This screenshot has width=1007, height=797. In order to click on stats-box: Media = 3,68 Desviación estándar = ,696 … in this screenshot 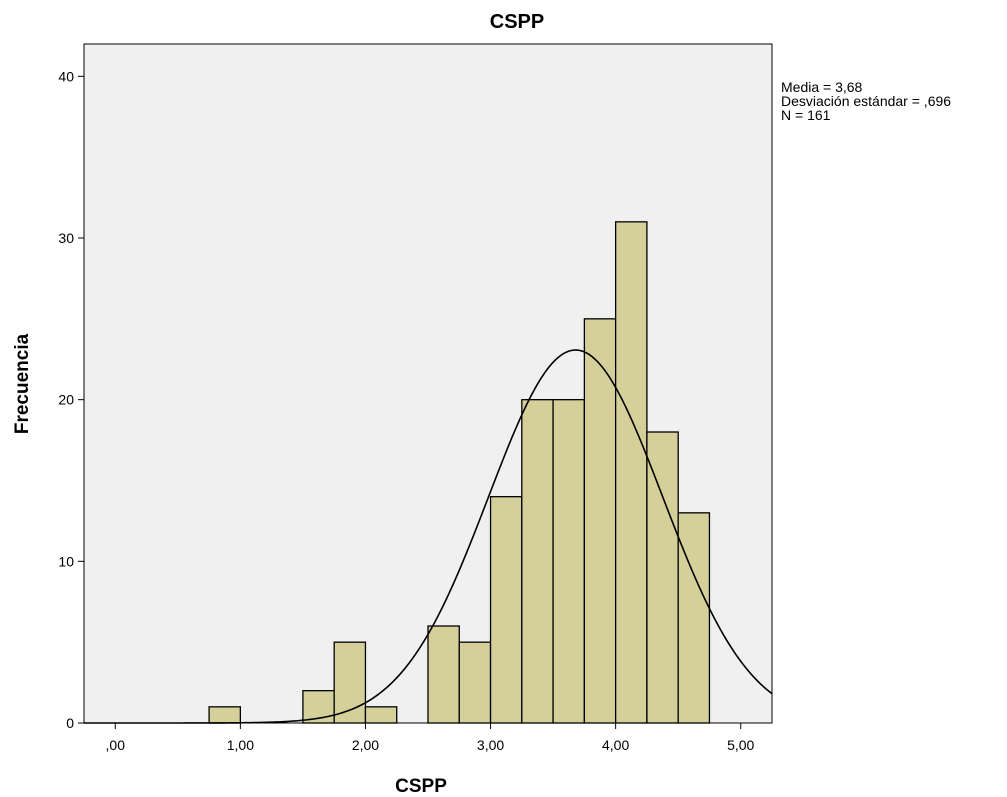, I will do `click(866, 101)`.